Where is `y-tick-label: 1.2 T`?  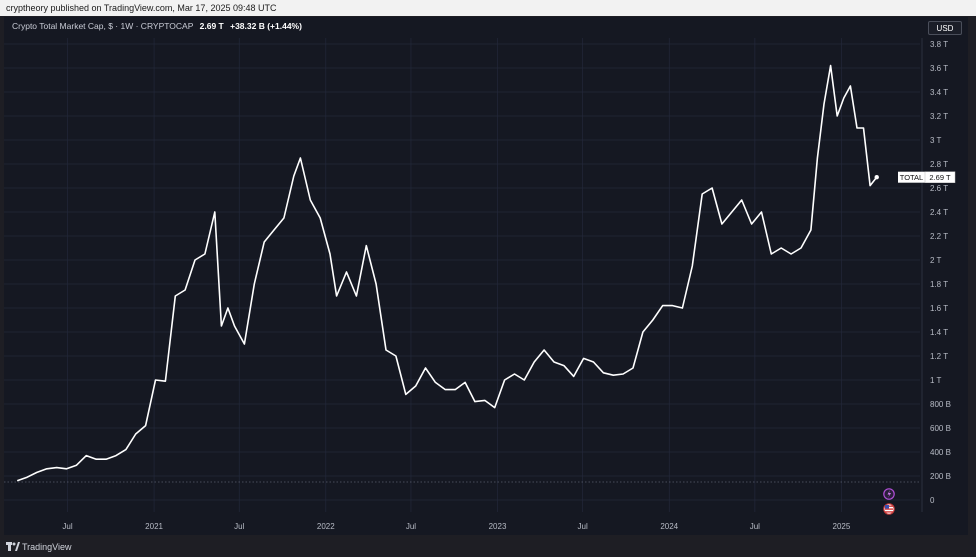
y-tick-label: 1.2 T is located at coordinates (939, 356).